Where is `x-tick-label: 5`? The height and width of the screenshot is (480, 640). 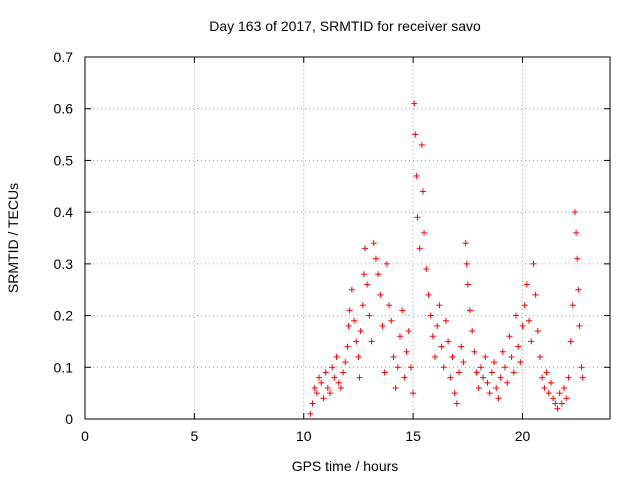 x-tick-label: 5 is located at coordinates (194, 436).